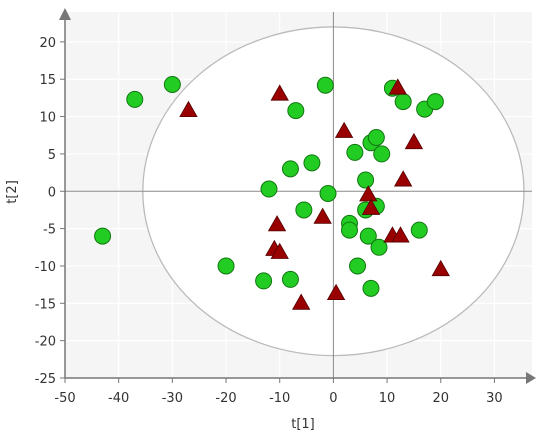 Image resolution: width=538 pixels, height=434 pixels. Describe the element at coordinates (12, 192) in the screenshot. I see `y-axis-label: t[2]` at that location.